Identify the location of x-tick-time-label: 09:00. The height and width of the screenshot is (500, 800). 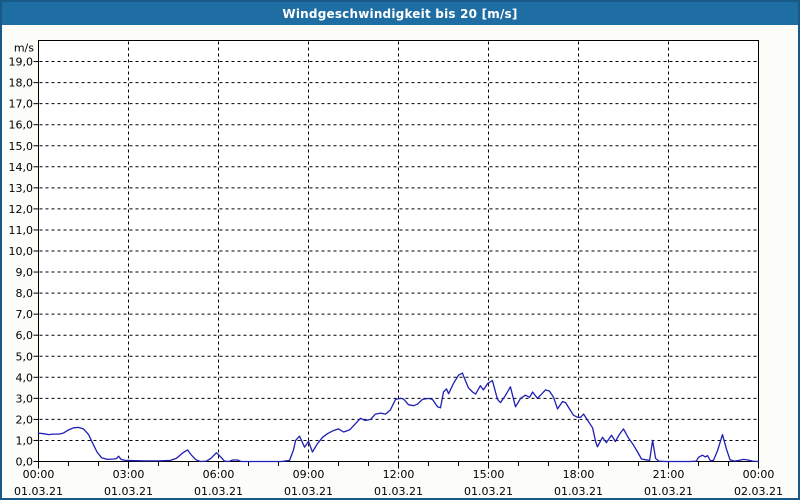
(309, 474).